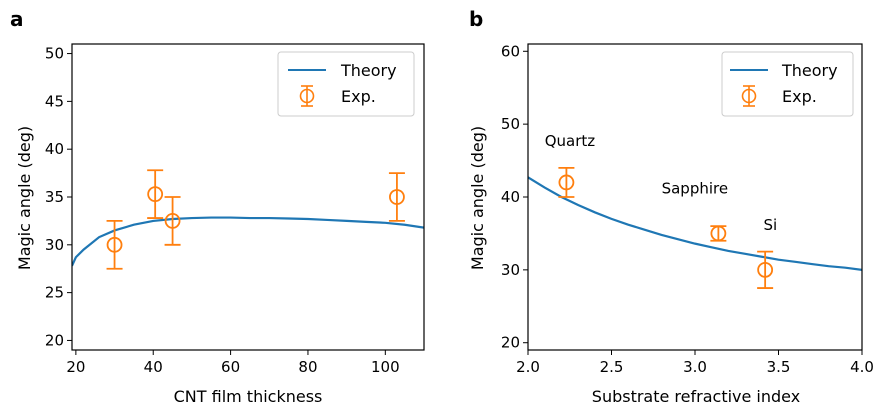 This screenshot has height=417, width=880. Describe the element at coordinates (862, 367) in the screenshot. I see `x-tick-label-b: 4.0` at that location.